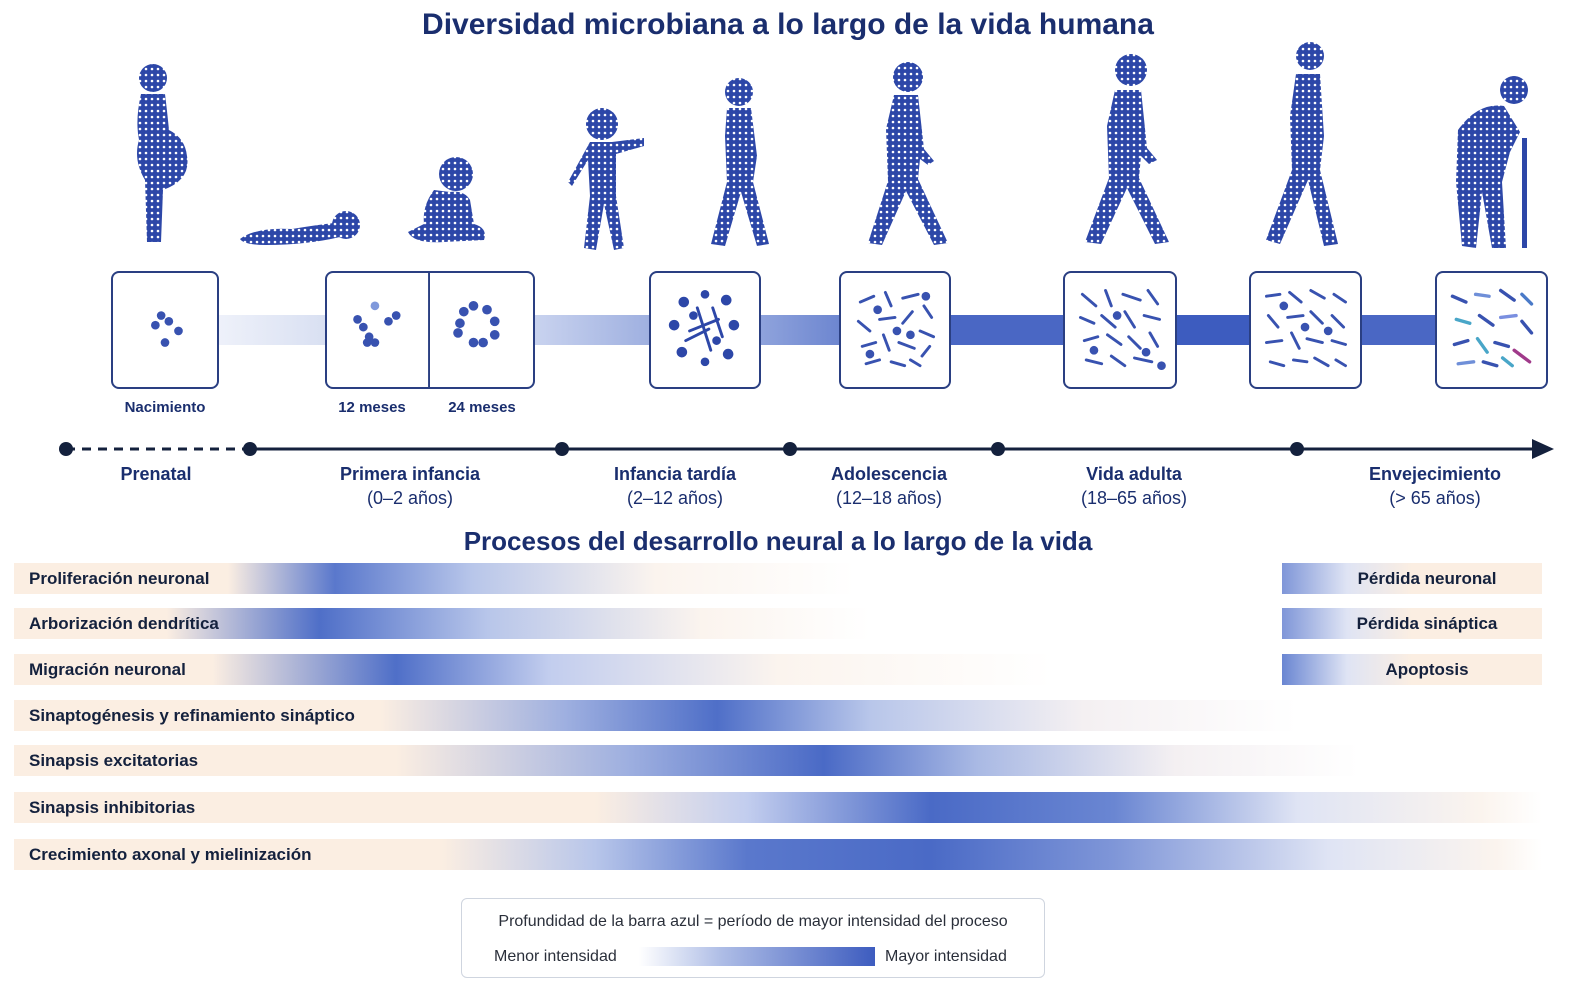 This screenshot has height=998, width=1576. What do you see at coordinates (778, 760) in the screenshot?
I see `process-row-excitatory: Sinapsis excitatorias` at bounding box center [778, 760].